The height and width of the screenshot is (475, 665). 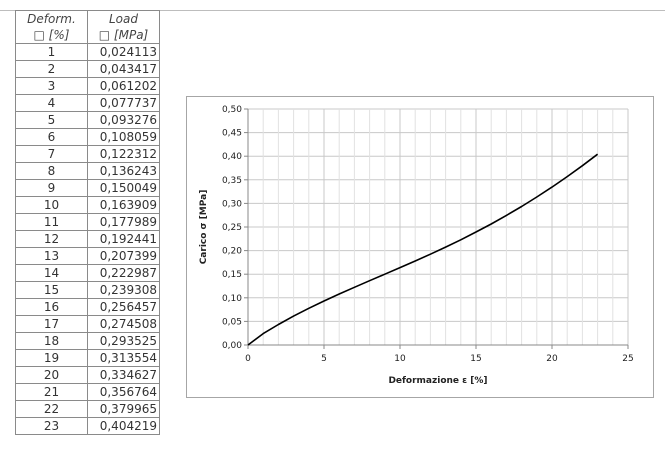 I want to click on deformation-cell: 4, so click(x=51, y=103).